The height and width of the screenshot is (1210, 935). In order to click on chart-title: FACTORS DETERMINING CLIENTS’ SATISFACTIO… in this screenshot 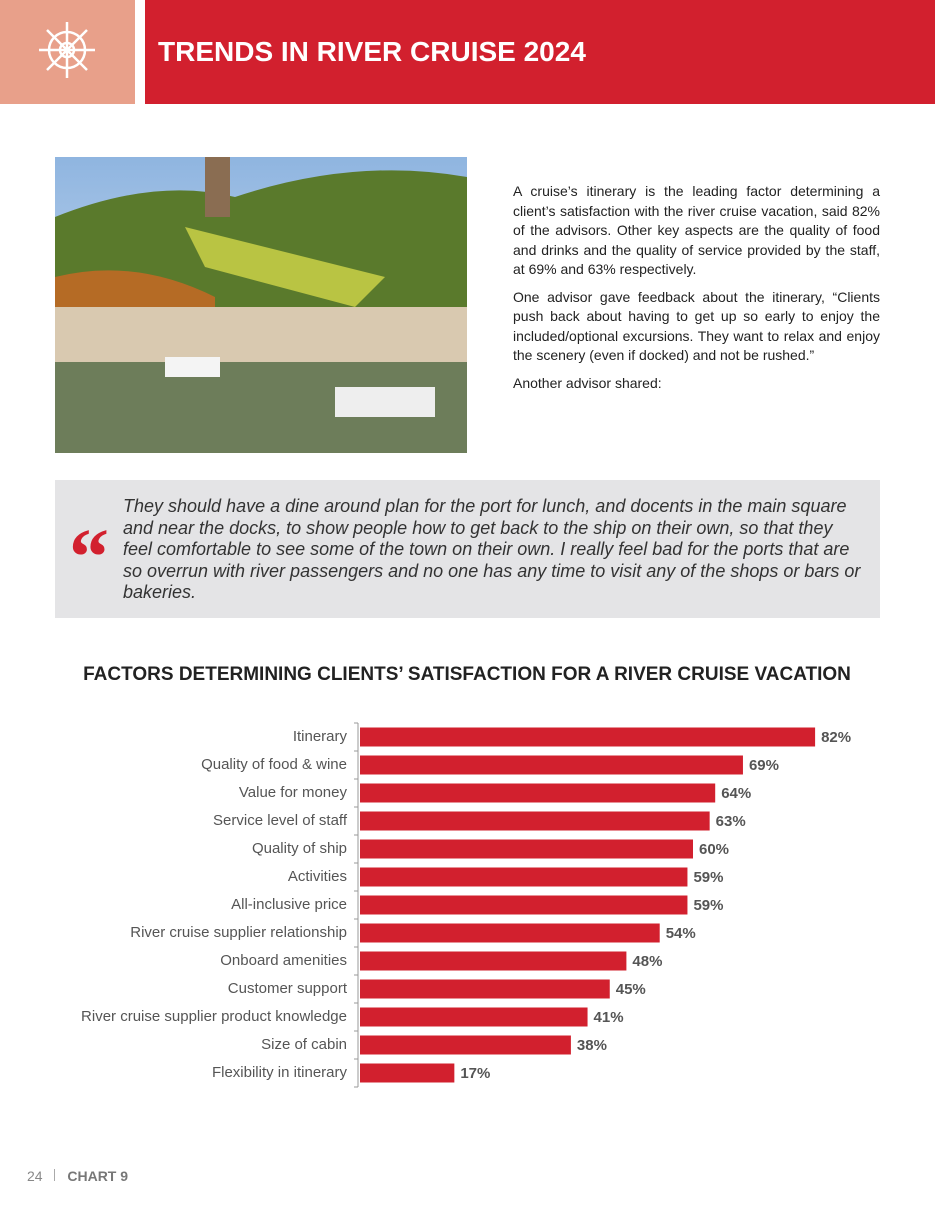, I will do `click(467, 674)`.